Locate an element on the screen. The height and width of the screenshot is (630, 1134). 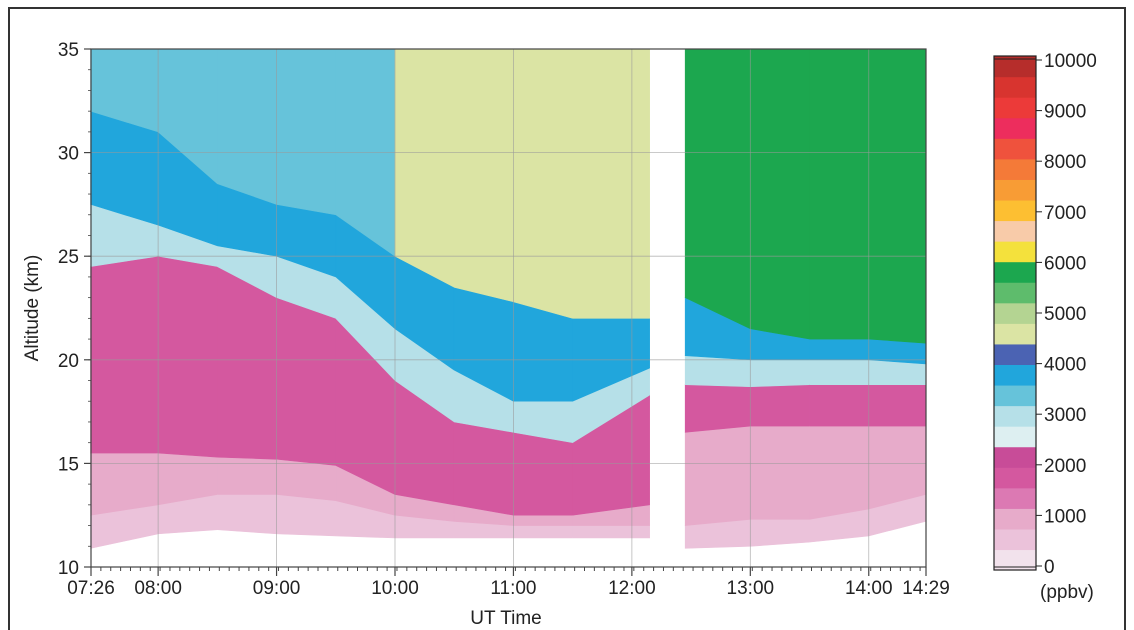
colorbar-tick-label: 3000 is located at coordinates (1065, 415).